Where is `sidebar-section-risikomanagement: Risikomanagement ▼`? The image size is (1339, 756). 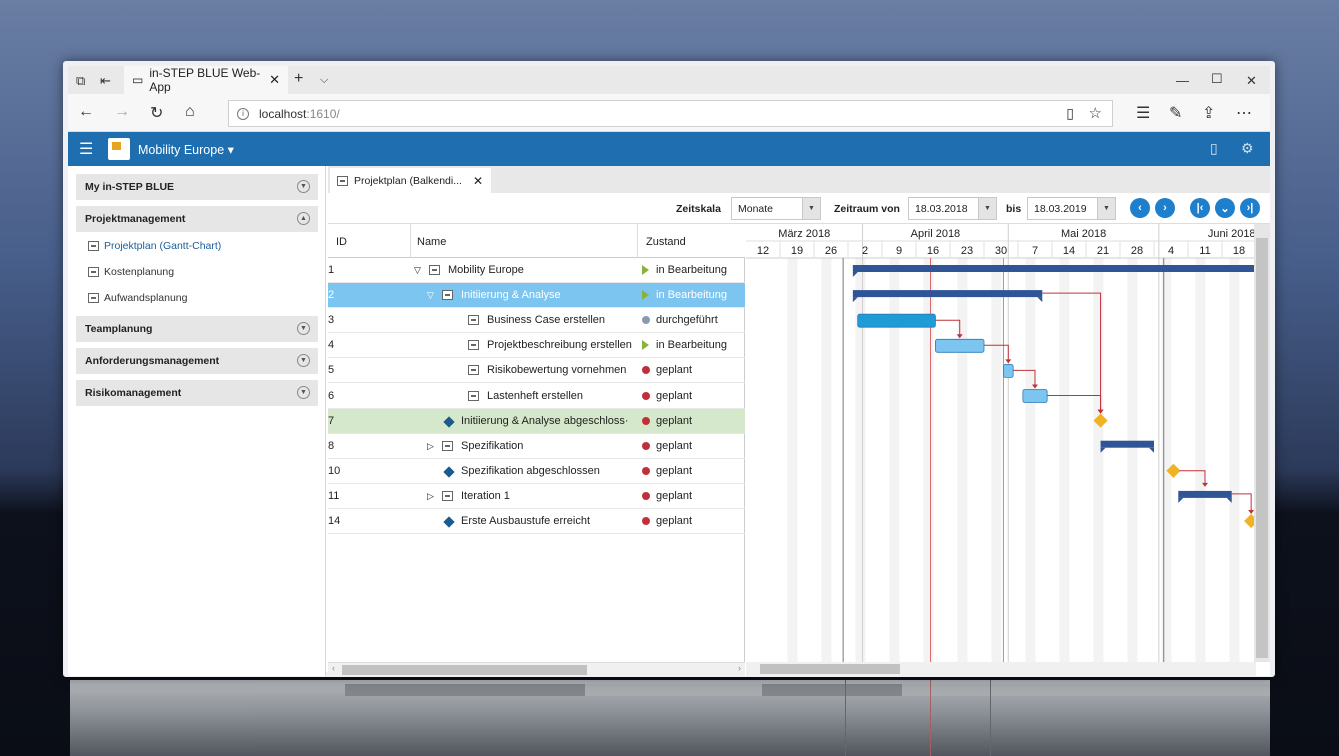 sidebar-section-risikomanagement: Risikomanagement ▼ is located at coordinates (197, 393).